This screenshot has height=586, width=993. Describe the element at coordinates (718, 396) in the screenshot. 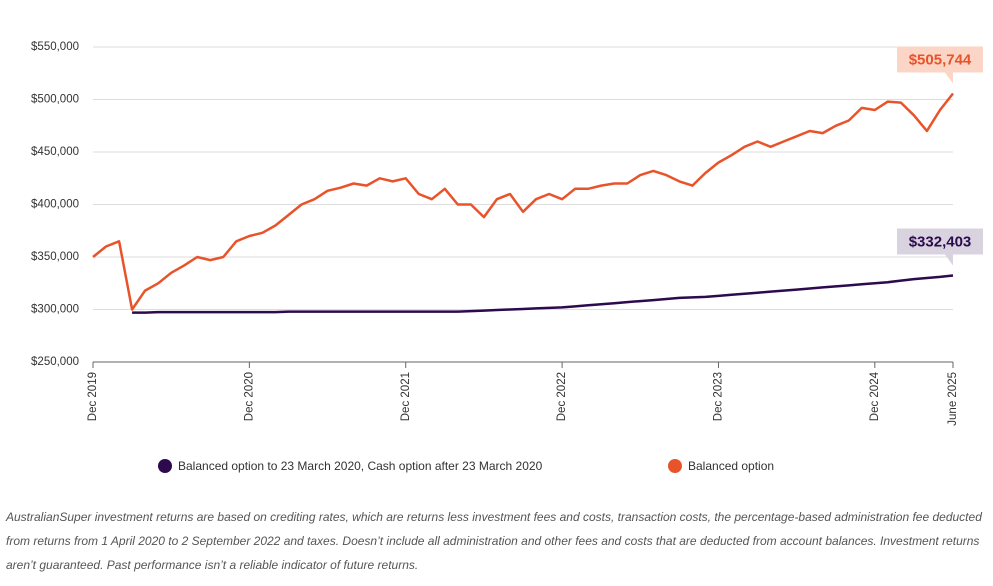

I see `x-tick-label: Dec 2023` at that location.